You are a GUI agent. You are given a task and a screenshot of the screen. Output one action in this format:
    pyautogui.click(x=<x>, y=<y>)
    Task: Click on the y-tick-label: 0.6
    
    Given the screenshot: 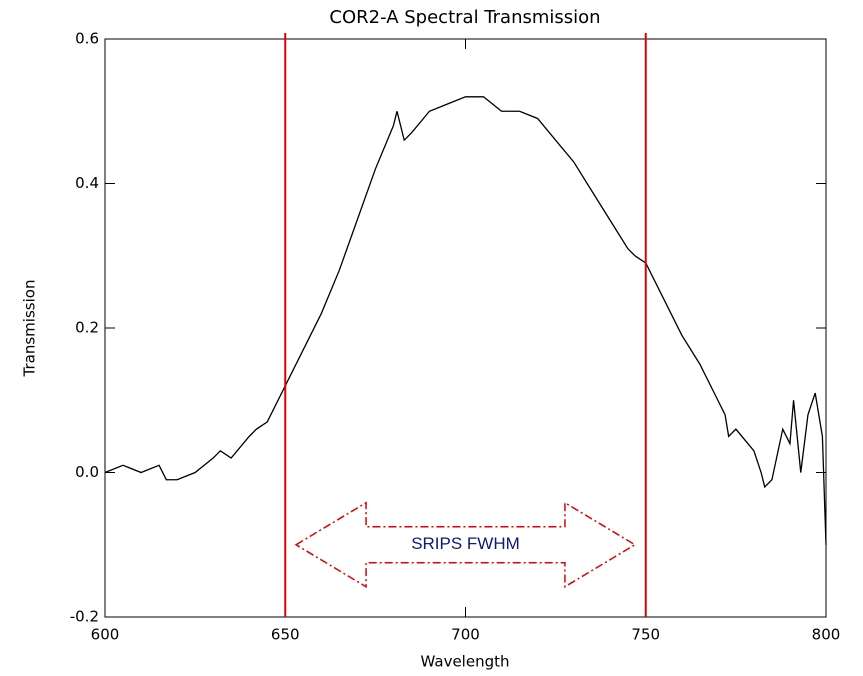 What is the action you would take?
    pyautogui.click(x=87, y=39)
    